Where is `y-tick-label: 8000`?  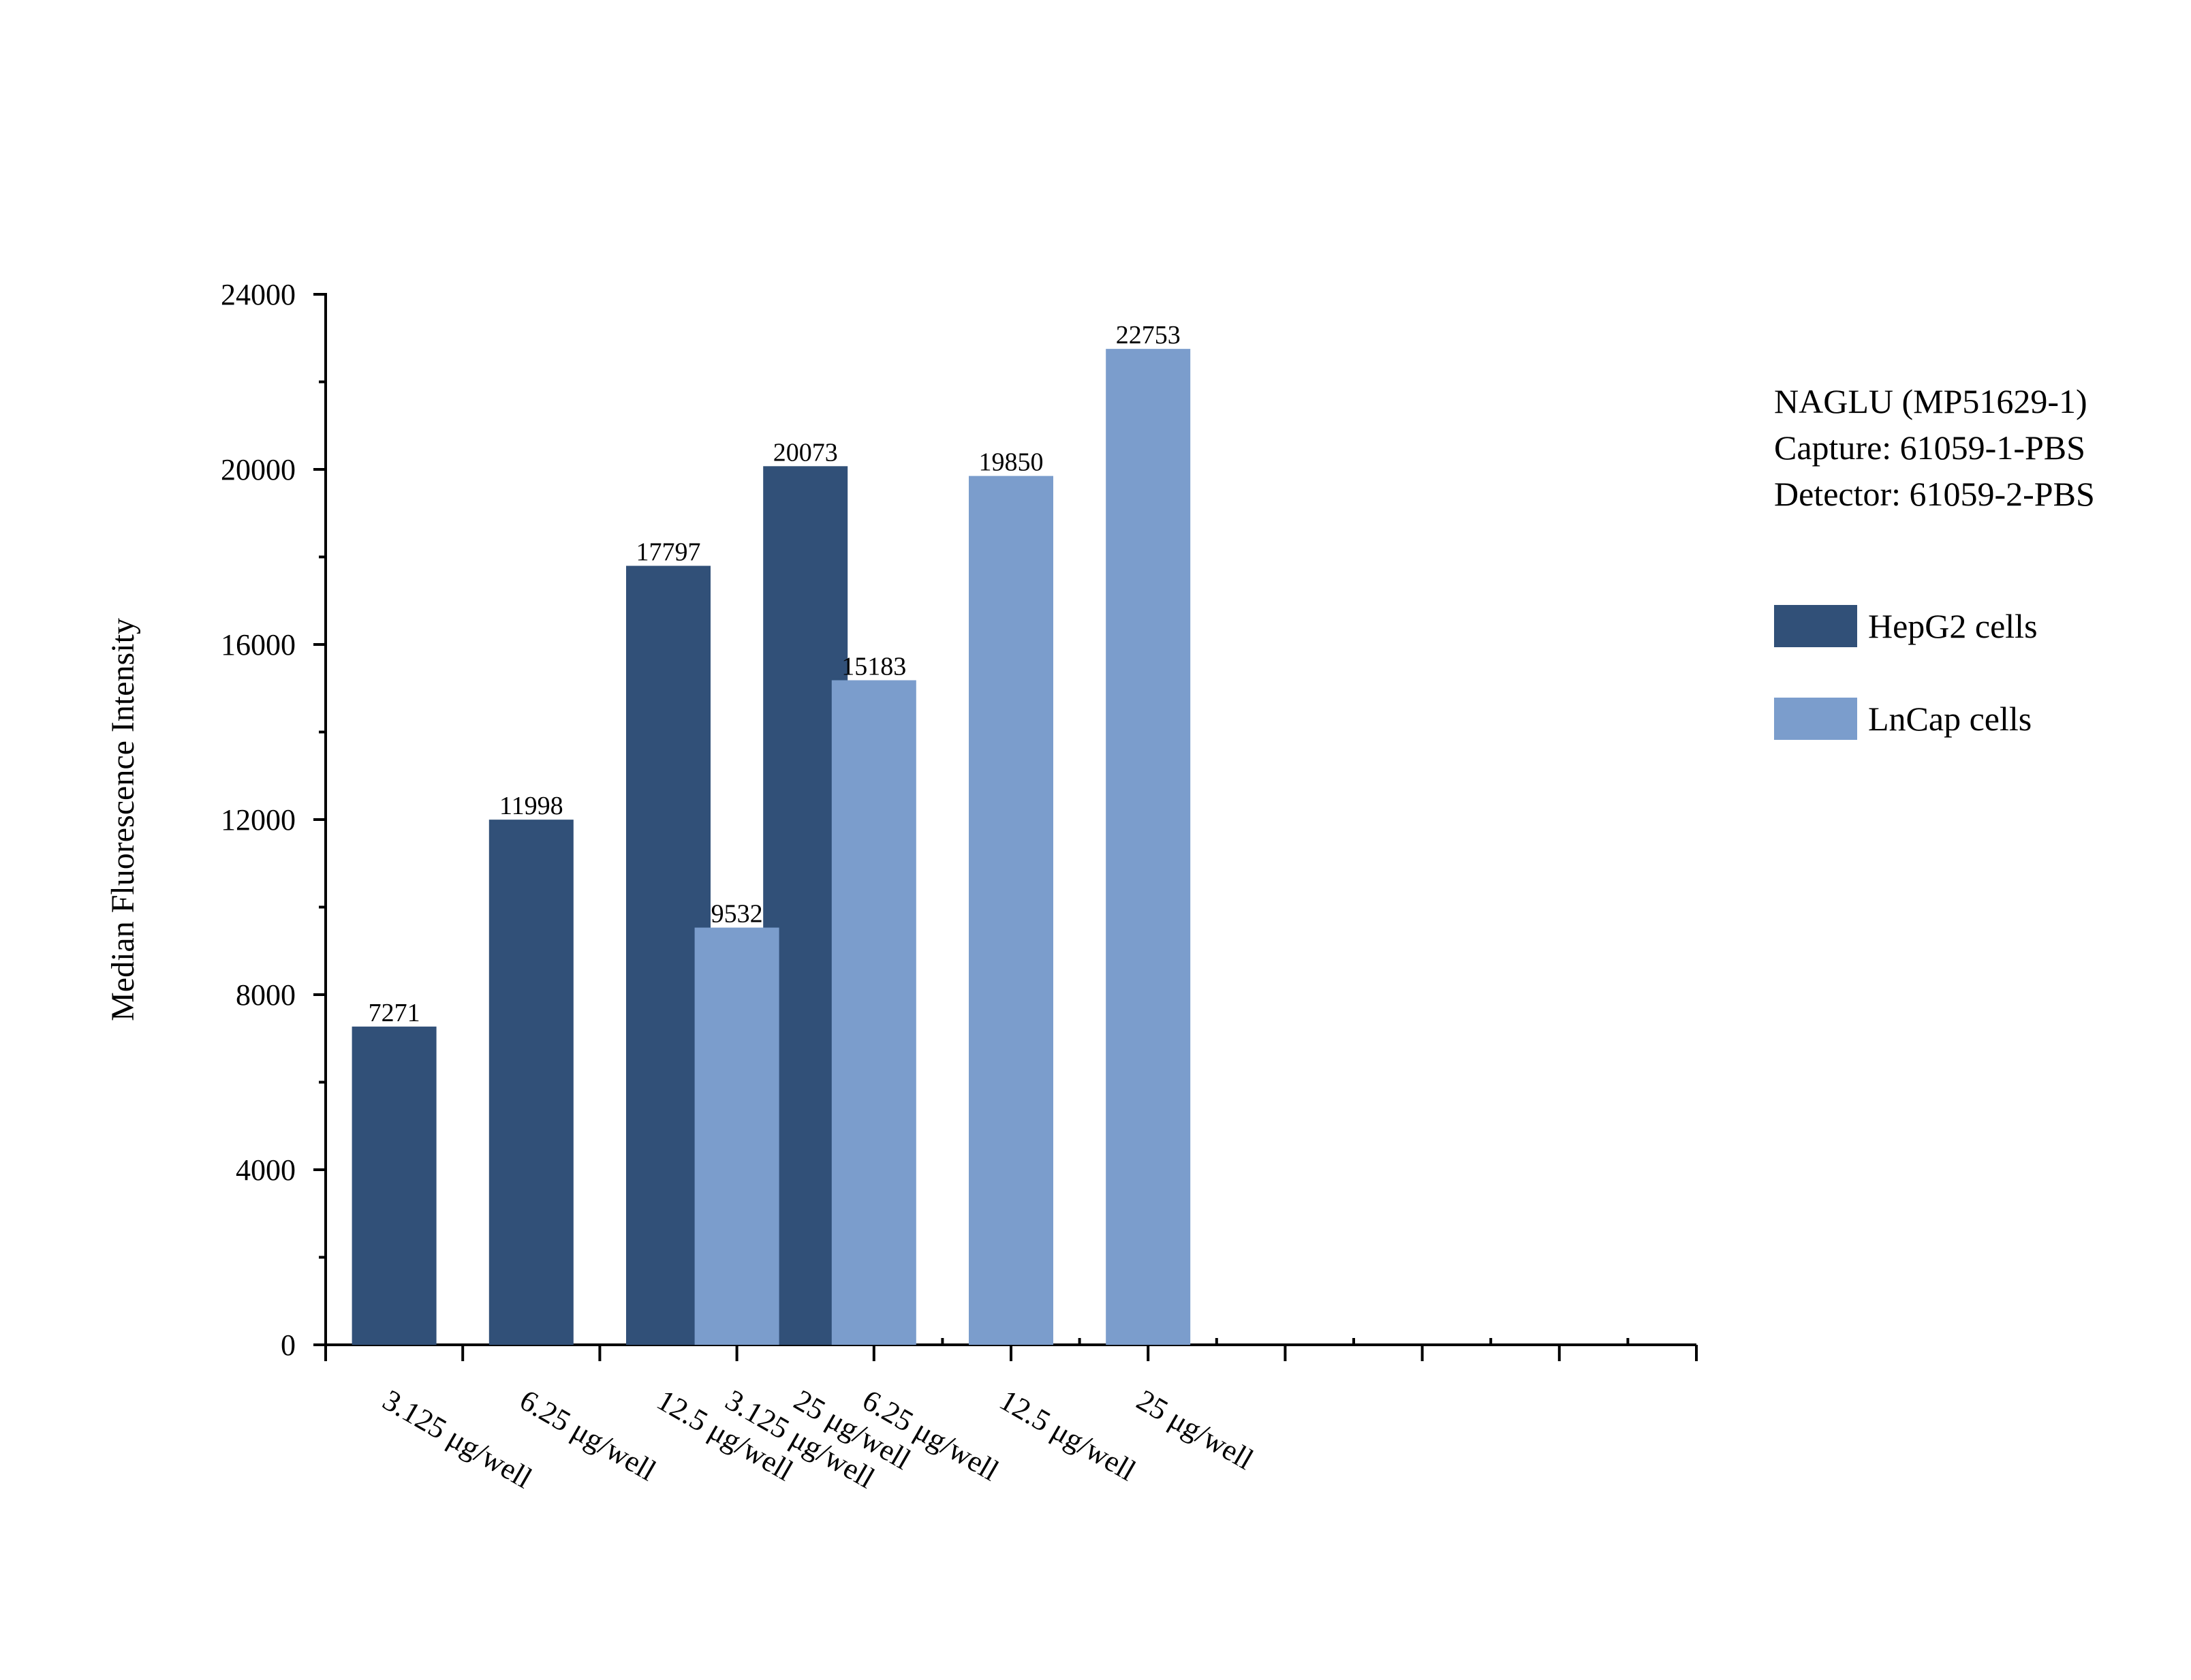
y-tick-label: 8000 is located at coordinates (266, 995).